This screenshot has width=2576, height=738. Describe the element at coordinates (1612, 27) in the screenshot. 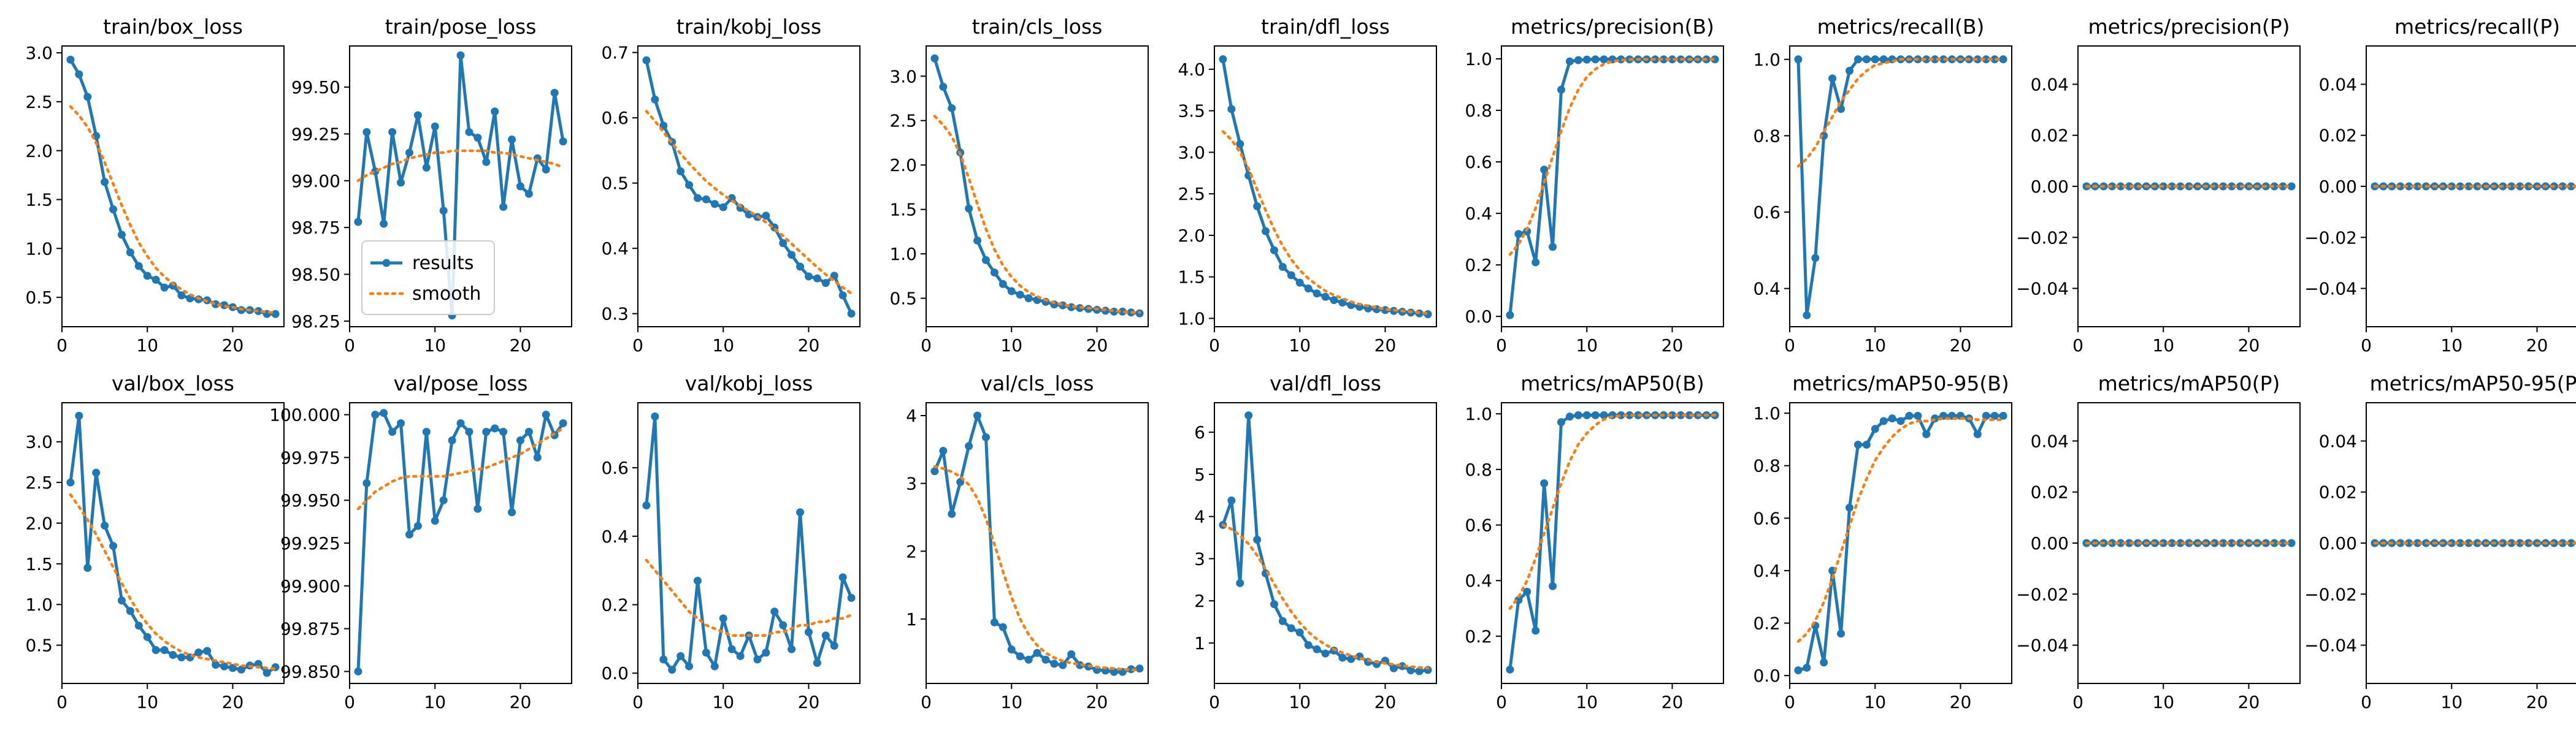

I see `subplot-title: metrics/precision(B)` at that location.